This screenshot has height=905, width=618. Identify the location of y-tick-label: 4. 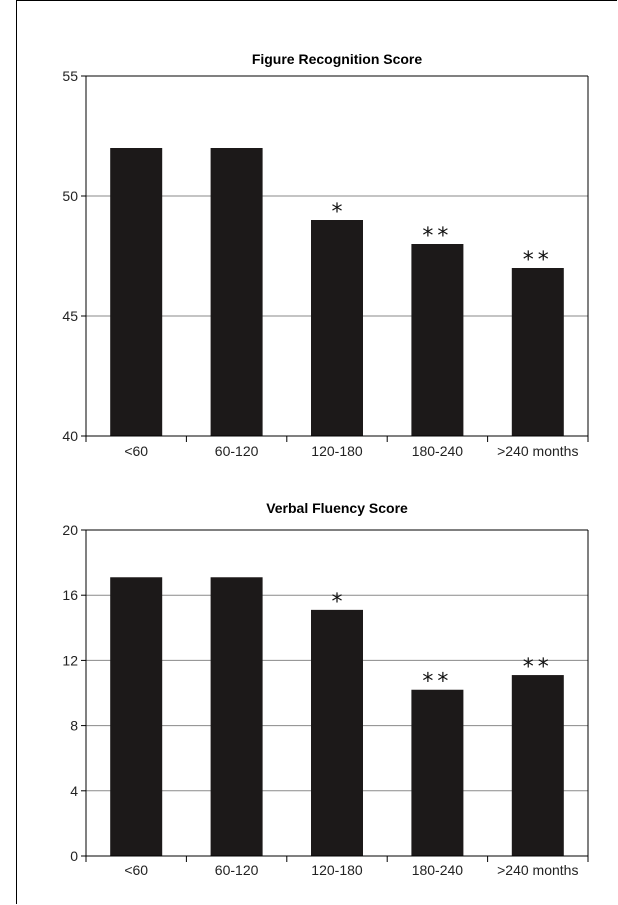
(74, 791).